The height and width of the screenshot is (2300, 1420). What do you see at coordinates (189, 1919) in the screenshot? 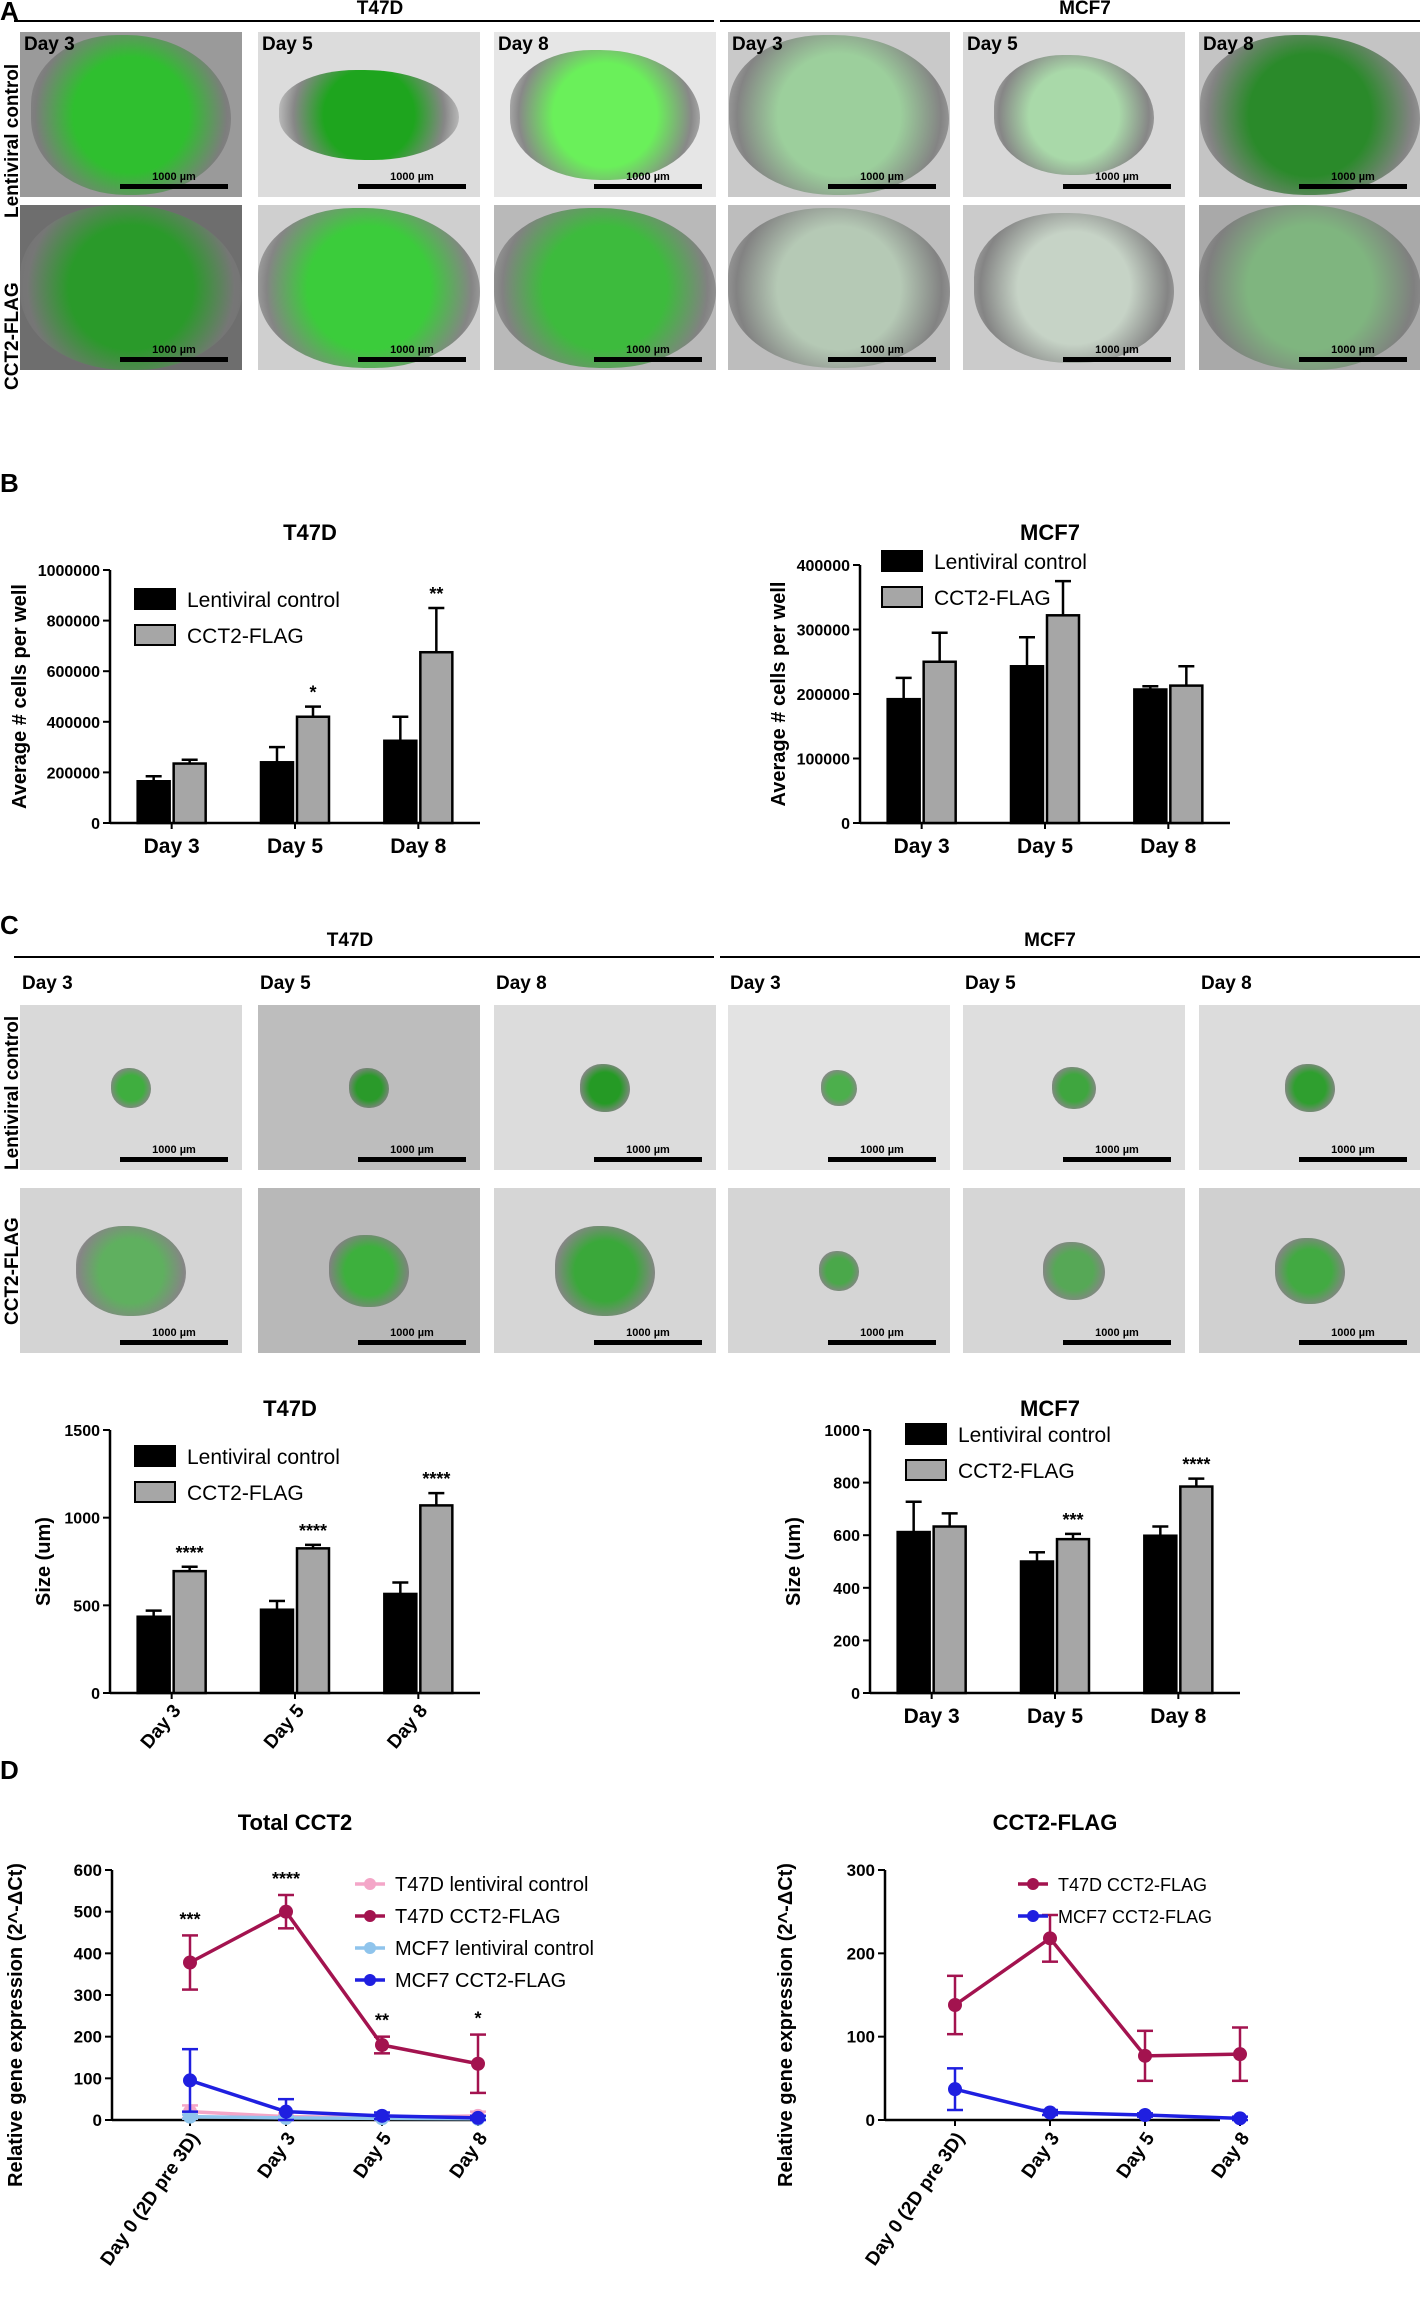
I see `significance-label: ***` at bounding box center [189, 1919].